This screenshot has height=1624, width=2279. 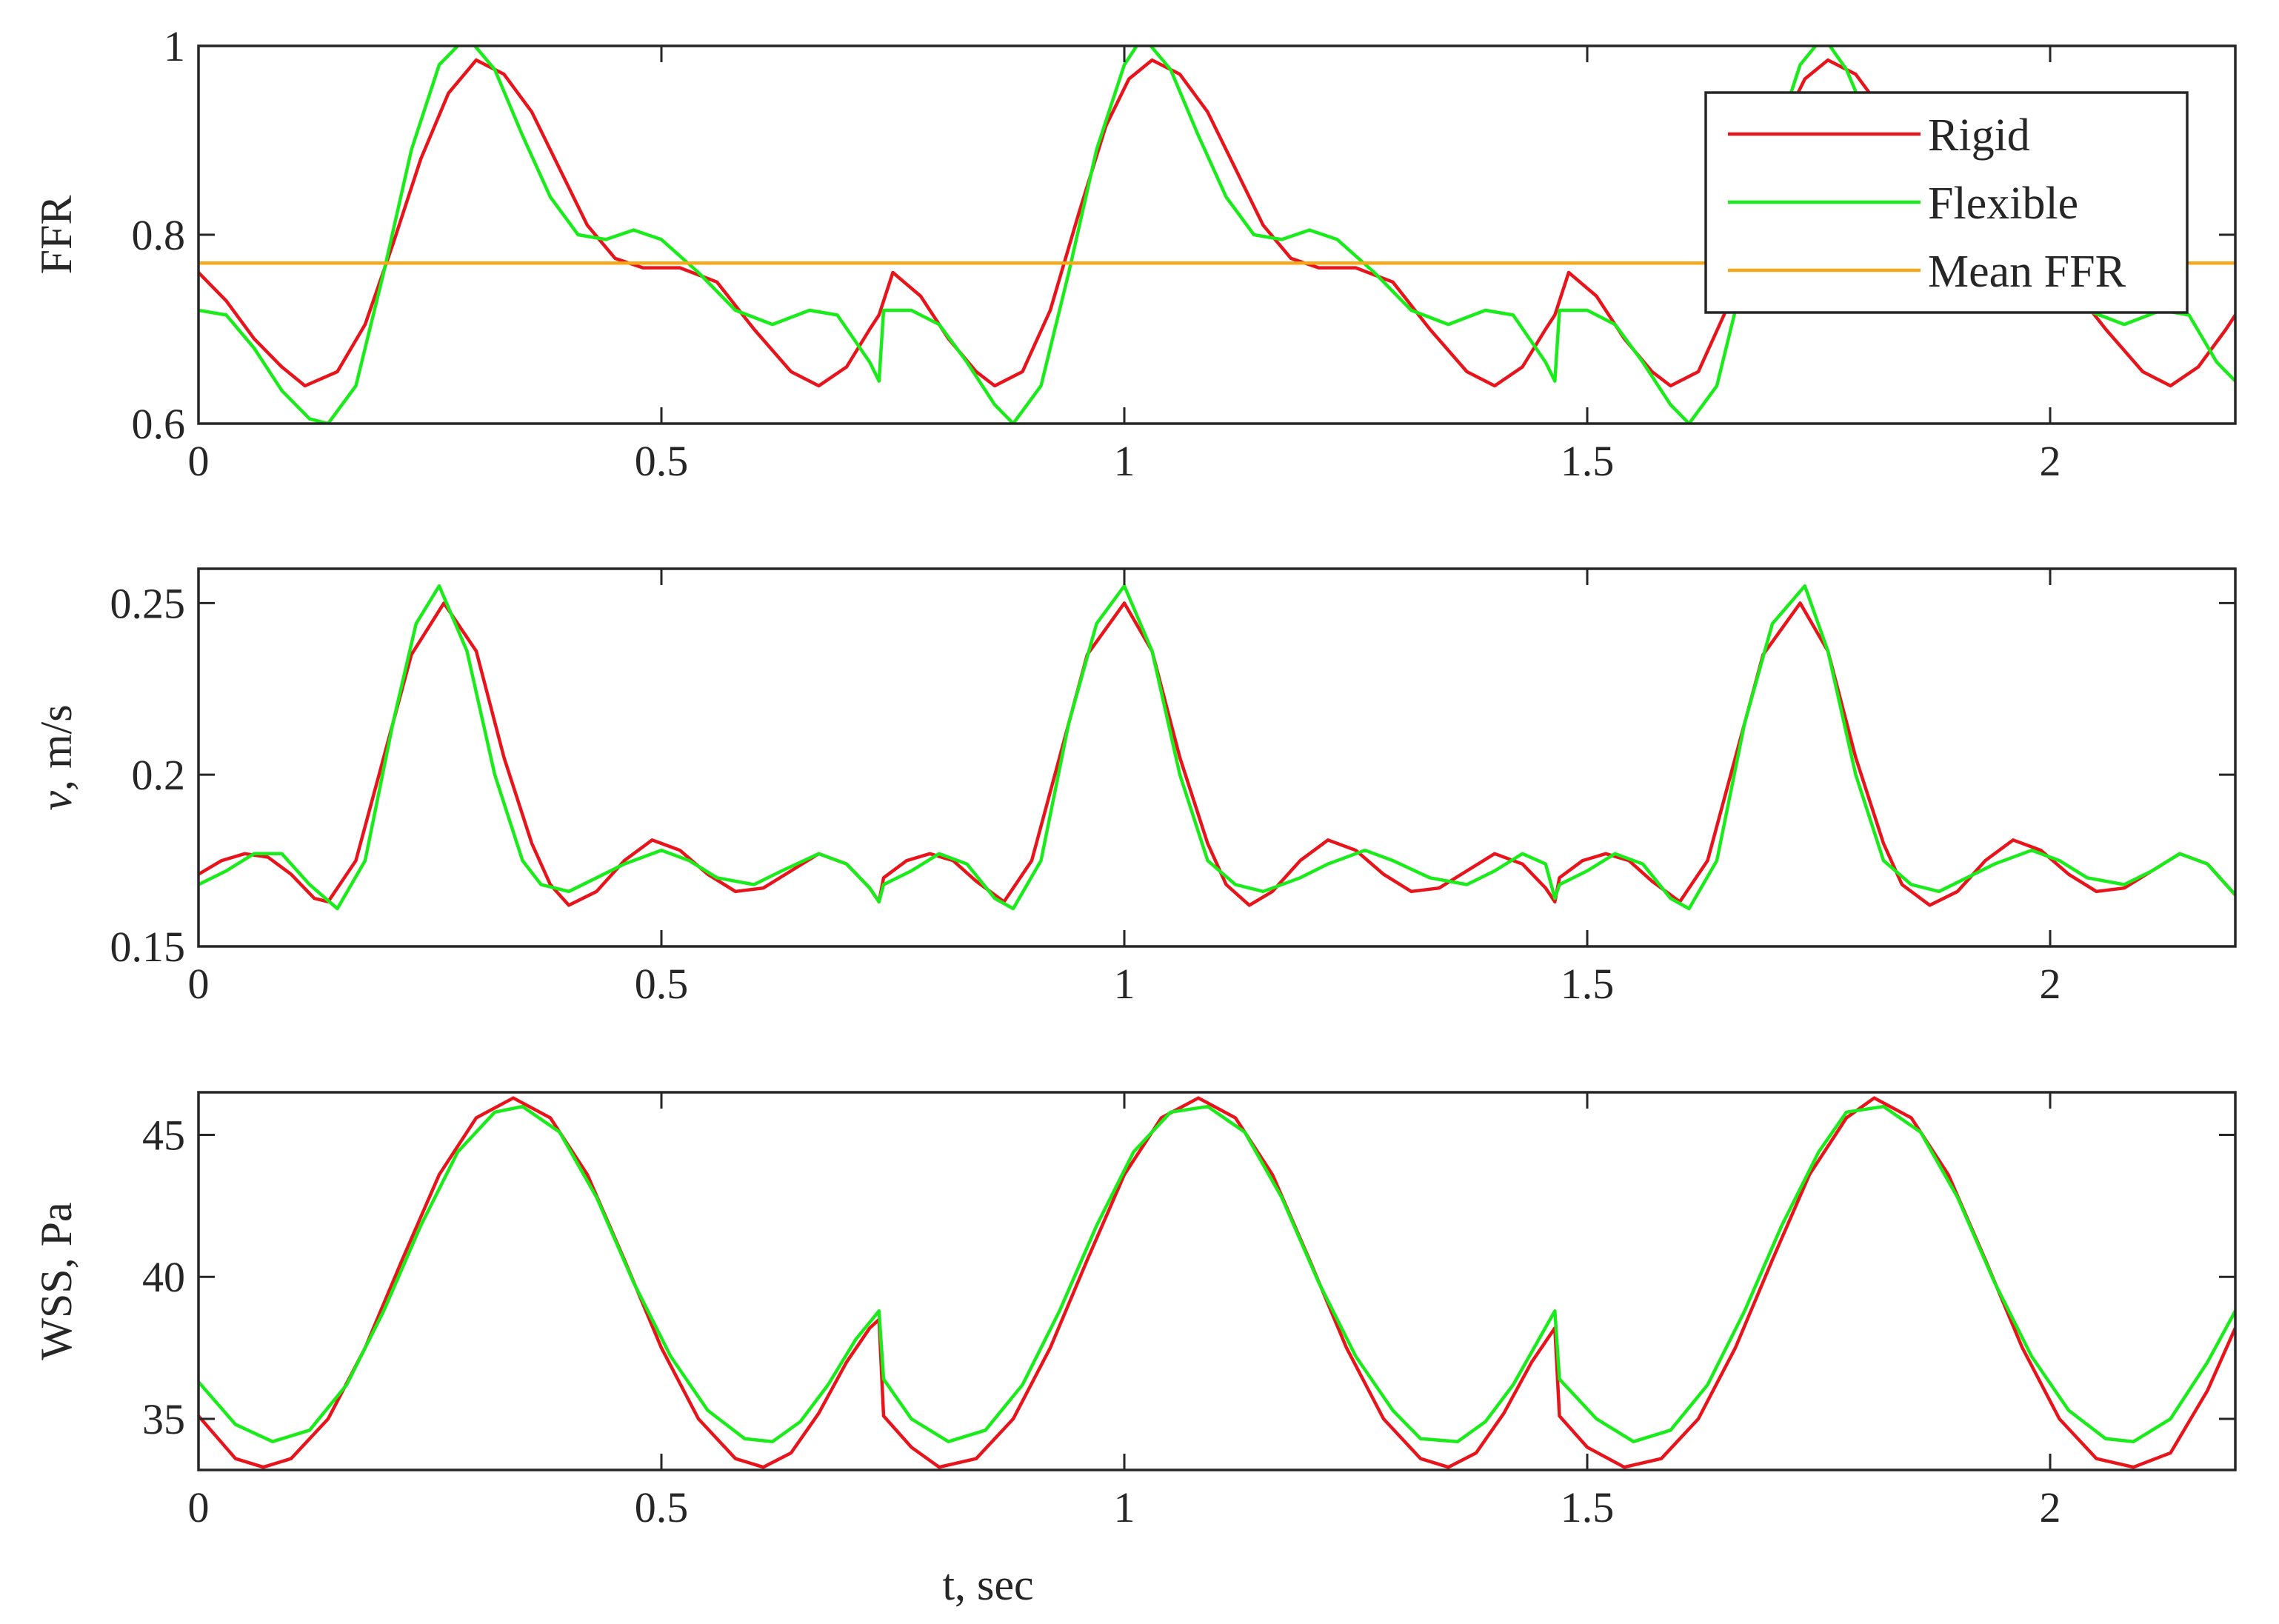 I want to click on x-axis-label: t, sec, so click(x=987, y=1584).